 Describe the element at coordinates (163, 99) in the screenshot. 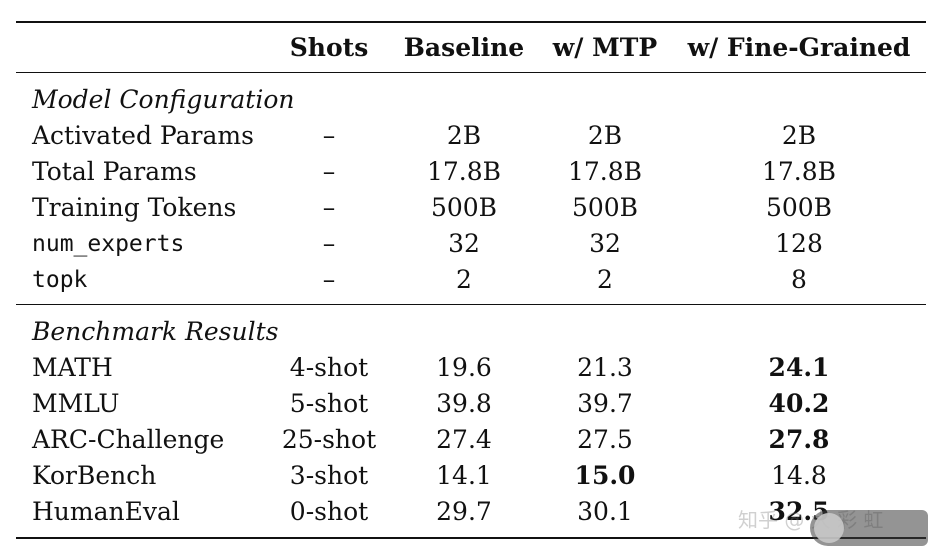

I see `section-title: Model Configuration` at that location.